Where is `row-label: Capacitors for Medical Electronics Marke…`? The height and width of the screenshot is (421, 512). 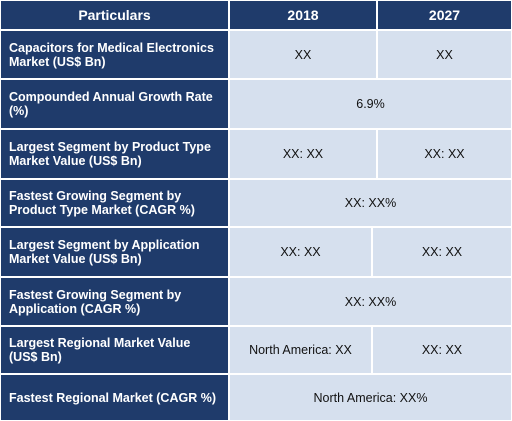
row-label: Capacitors for Medical Electronics Marke… is located at coordinates (114, 54).